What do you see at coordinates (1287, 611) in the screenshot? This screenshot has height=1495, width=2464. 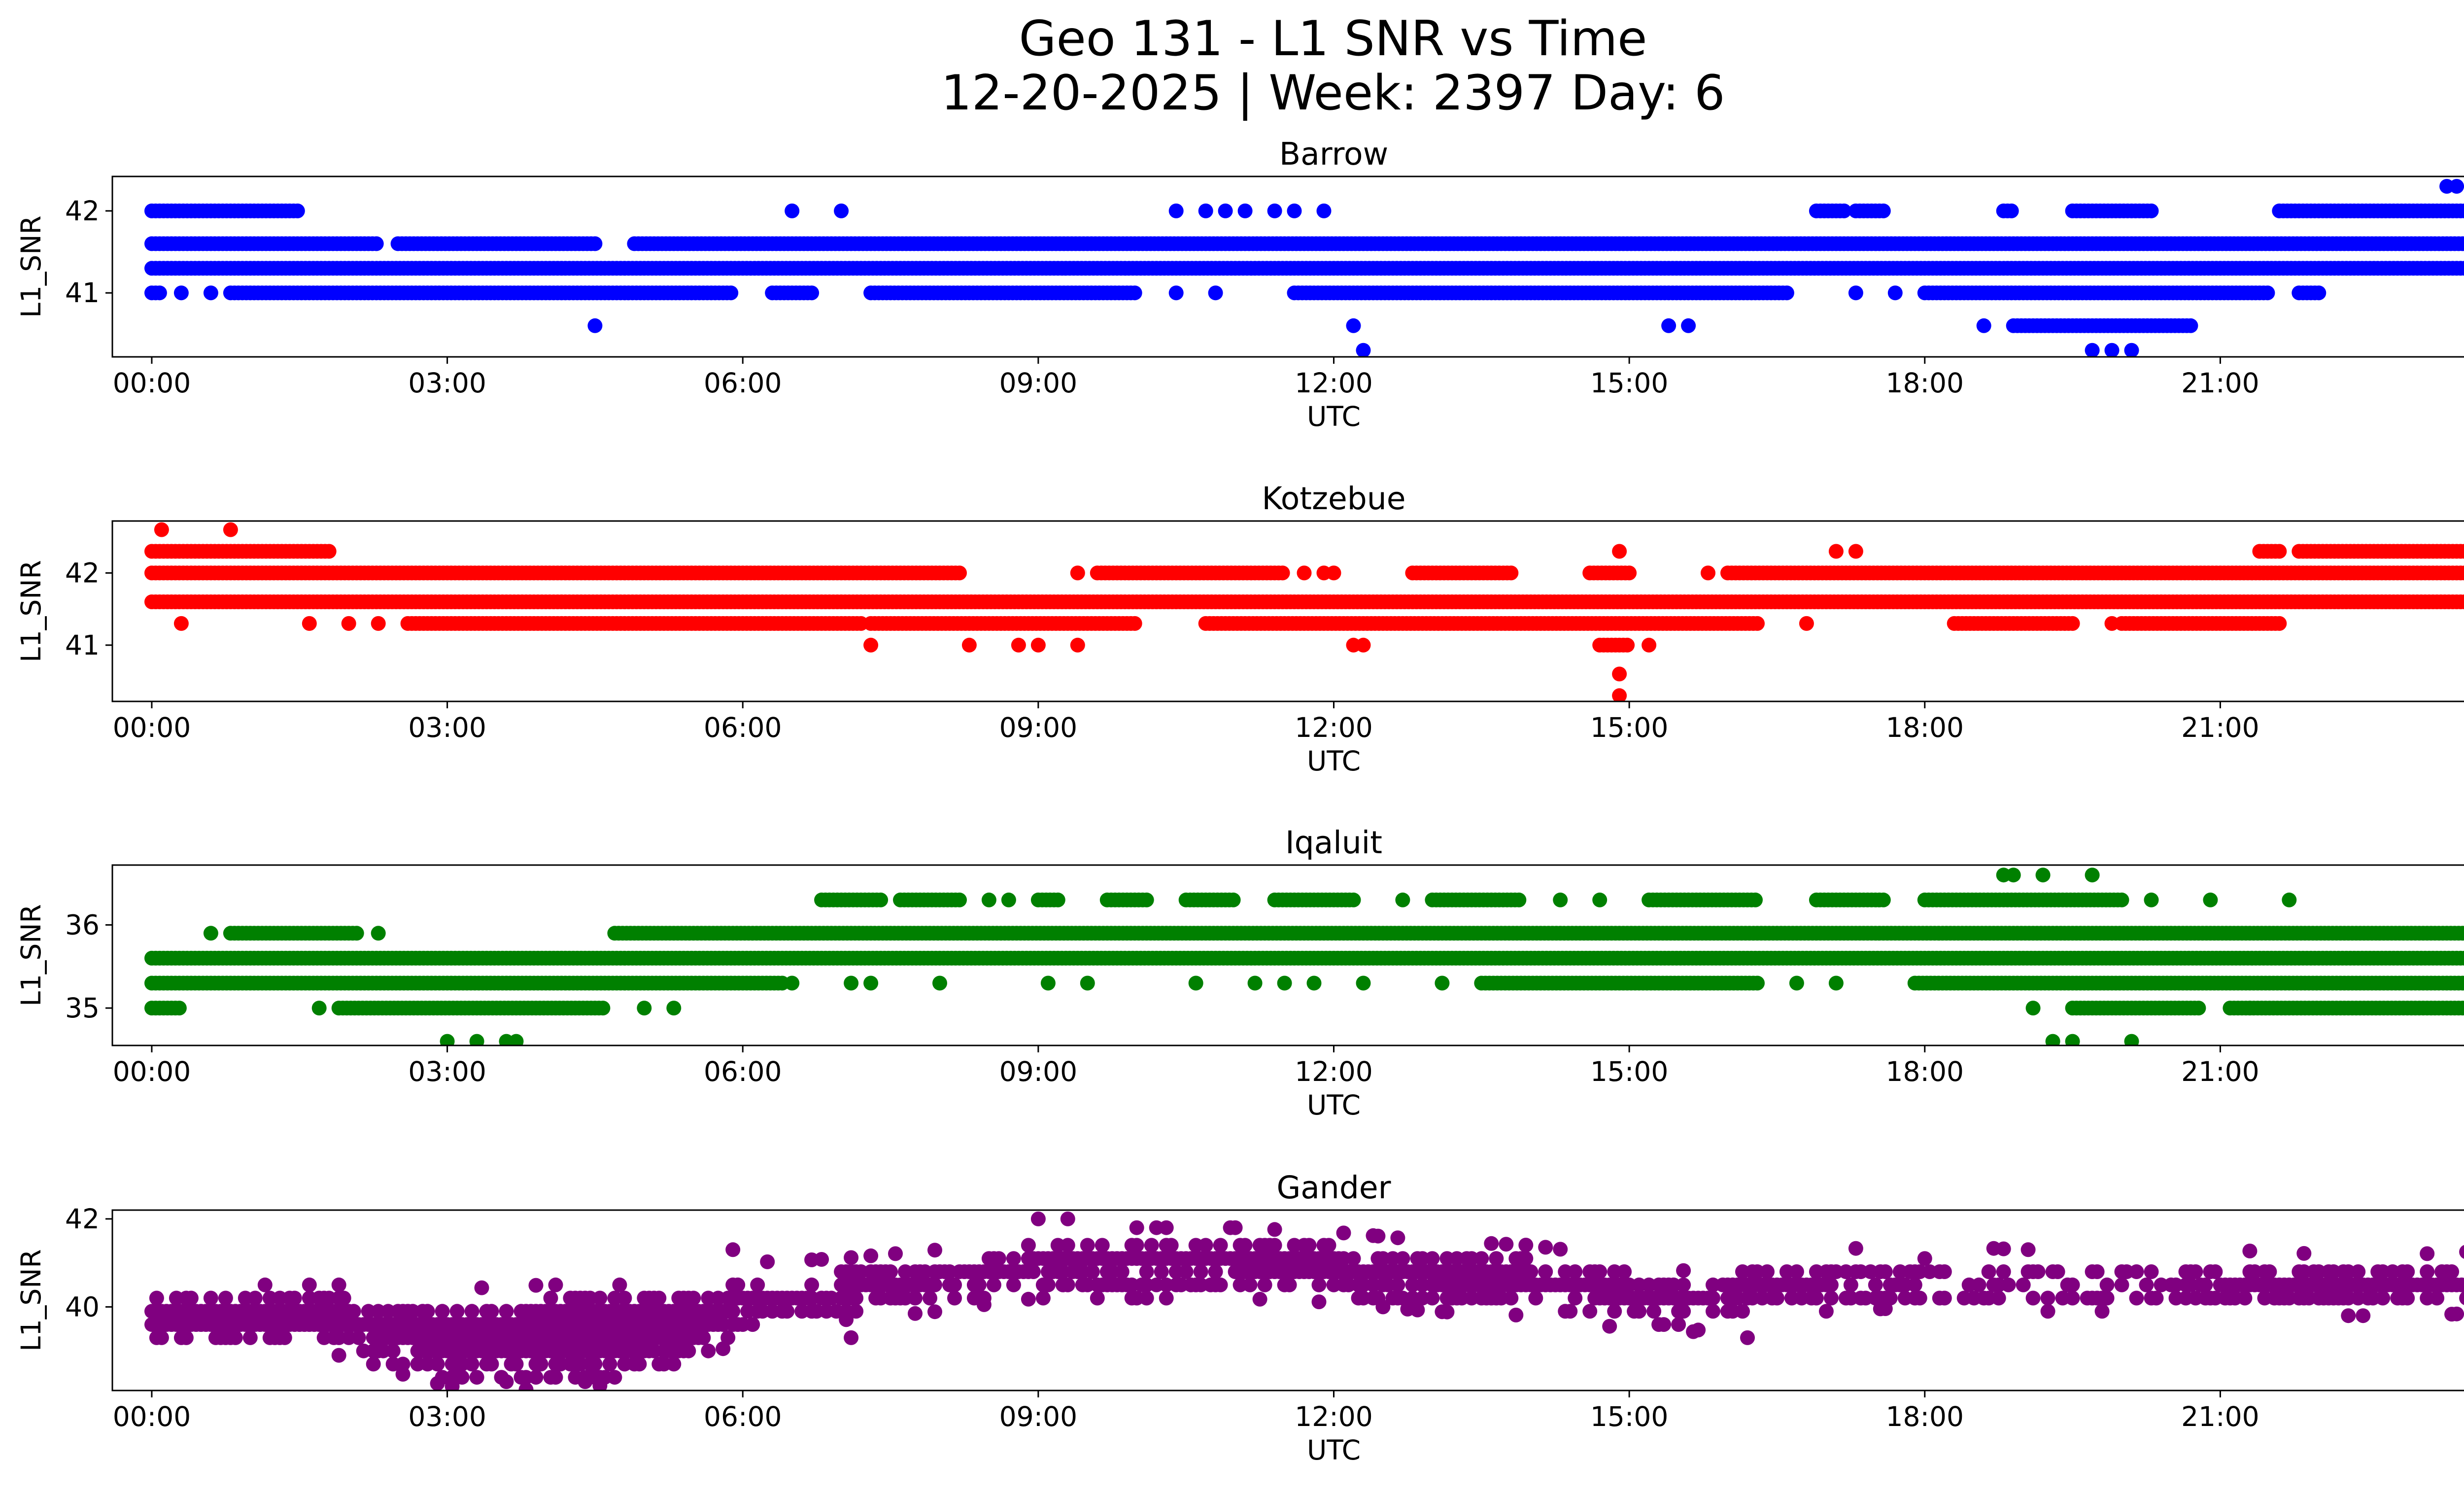 I see `axes-frame` at bounding box center [1287, 611].